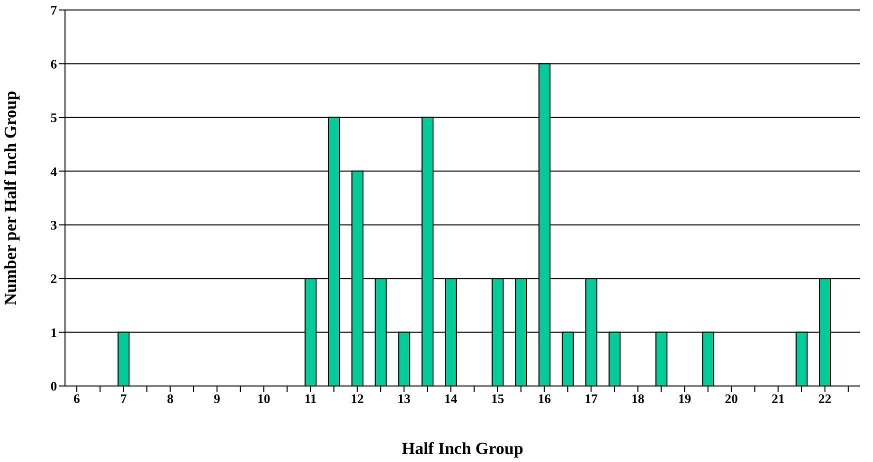 This screenshot has width=873, height=462. I want to click on x-tick-label: 12, so click(357, 398).